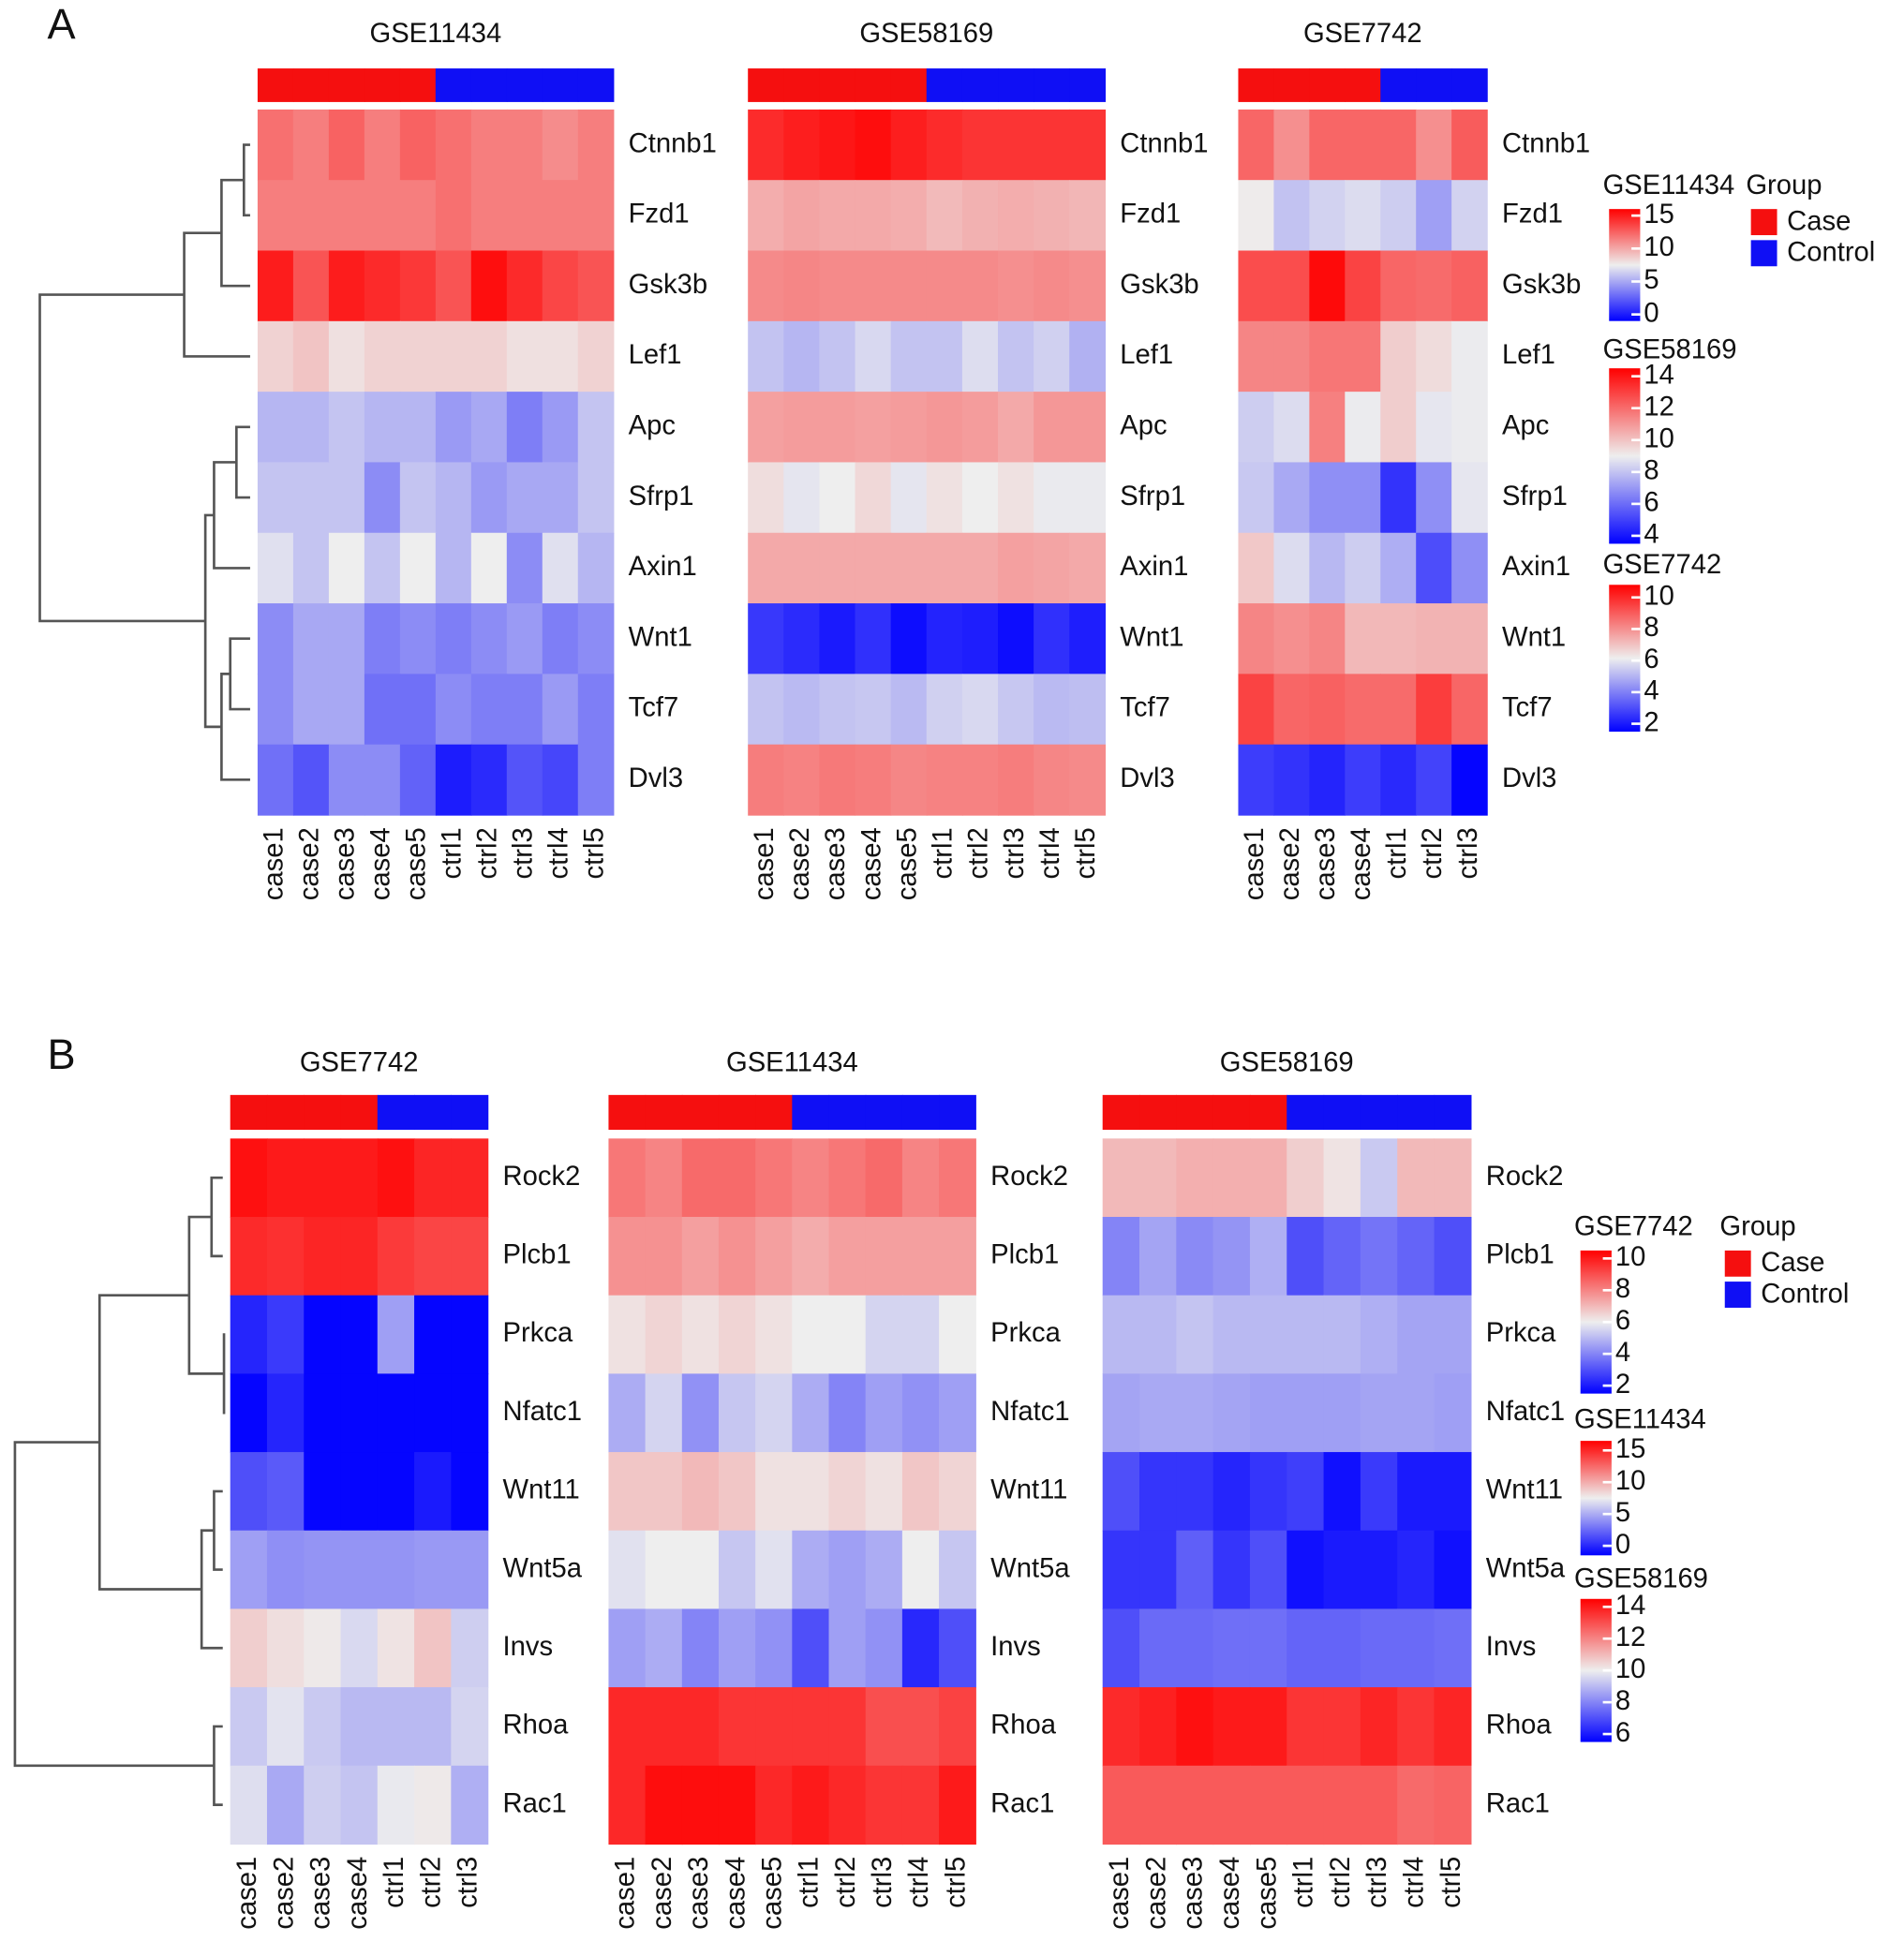  What do you see at coordinates (956, 1883) in the screenshot?
I see `column-label: ctrl5` at bounding box center [956, 1883].